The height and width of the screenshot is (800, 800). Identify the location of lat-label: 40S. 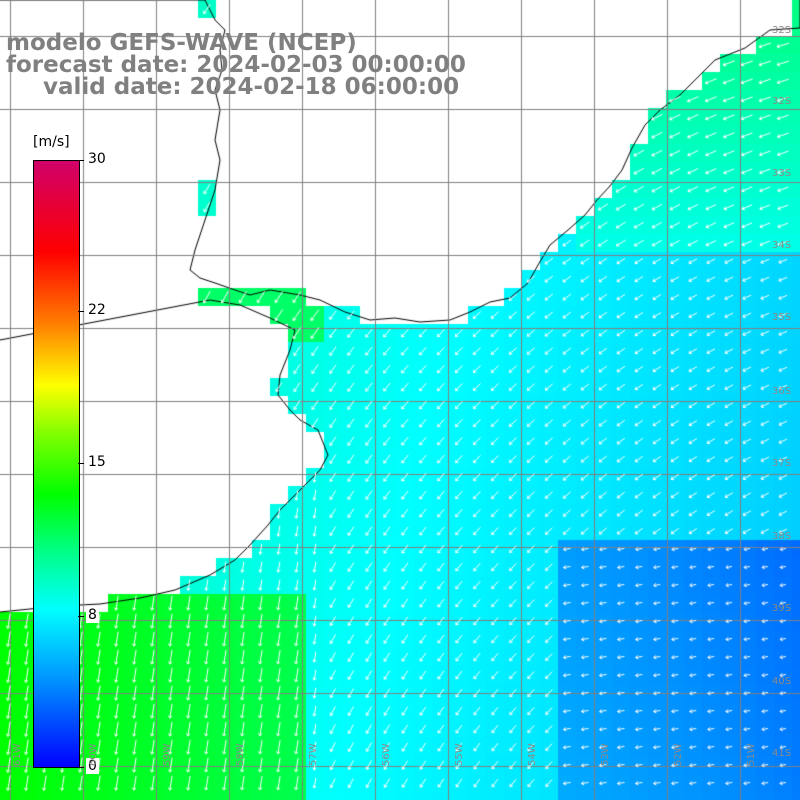
(782, 681).